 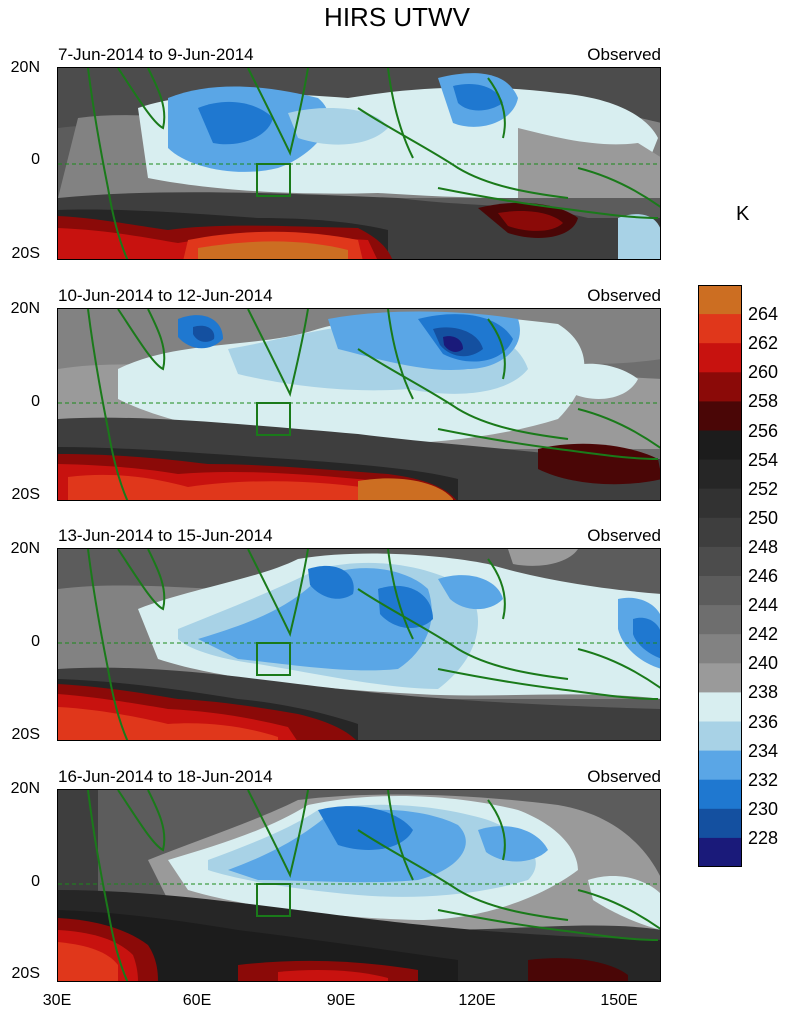 I want to click on colorbar-tick-label: 248, so click(x=763, y=546).